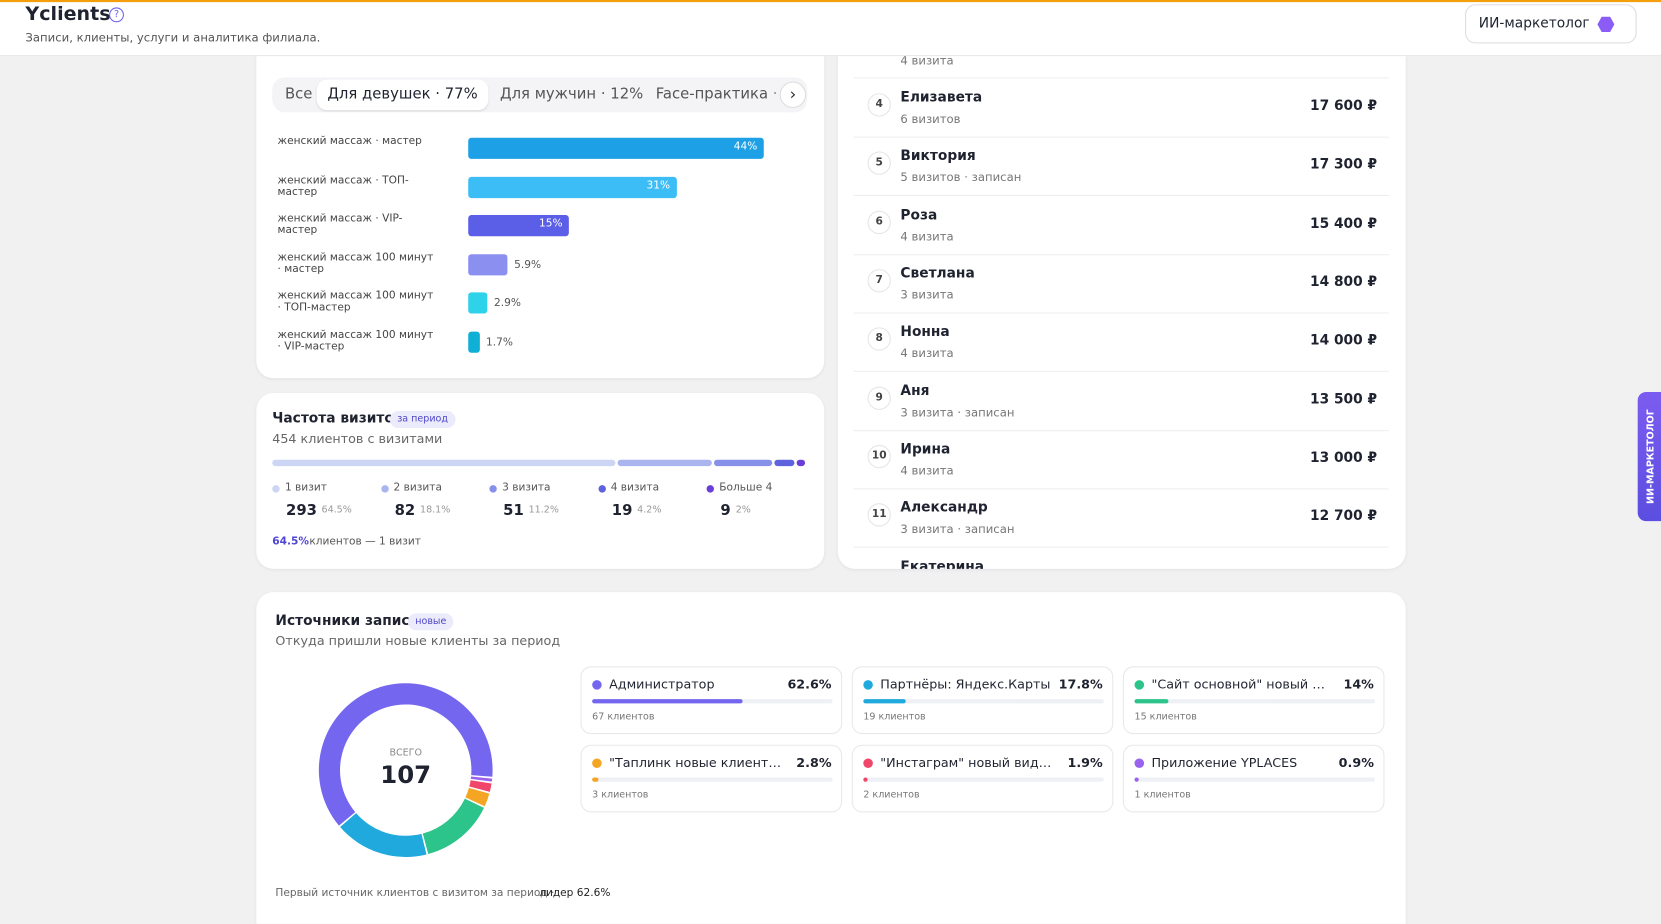  What do you see at coordinates (499, 342) in the screenshot?
I see `bar-label: 1.7%` at bounding box center [499, 342].